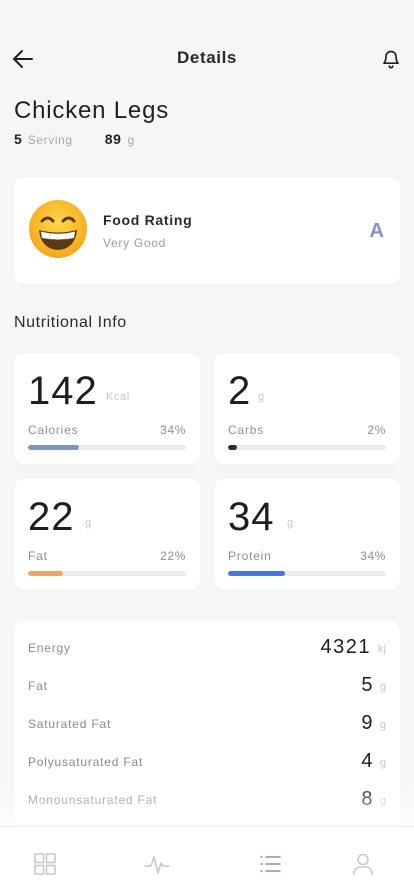 The width and height of the screenshot is (414, 896). I want to click on rating-title: Food Rating, so click(148, 220).